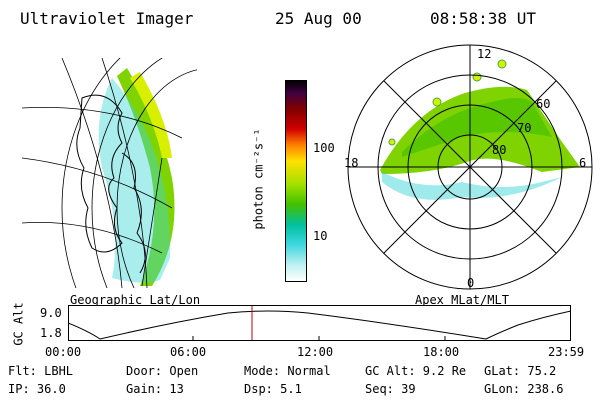  Describe the element at coordinates (151, 115) in the screenshot. I see `geo-aurora-bright` at that location.